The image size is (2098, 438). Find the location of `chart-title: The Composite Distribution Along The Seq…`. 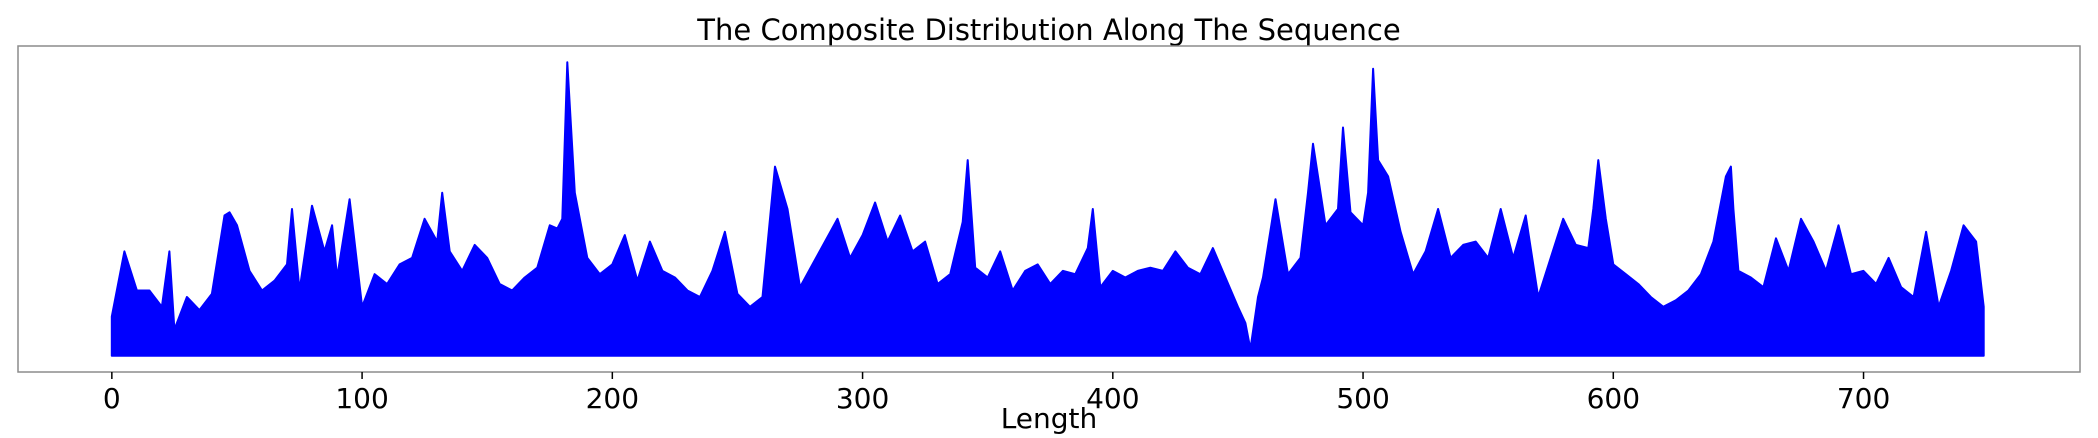

chart-title: The Composite Distribution Along The Seq… is located at coordinates (1048, 30).